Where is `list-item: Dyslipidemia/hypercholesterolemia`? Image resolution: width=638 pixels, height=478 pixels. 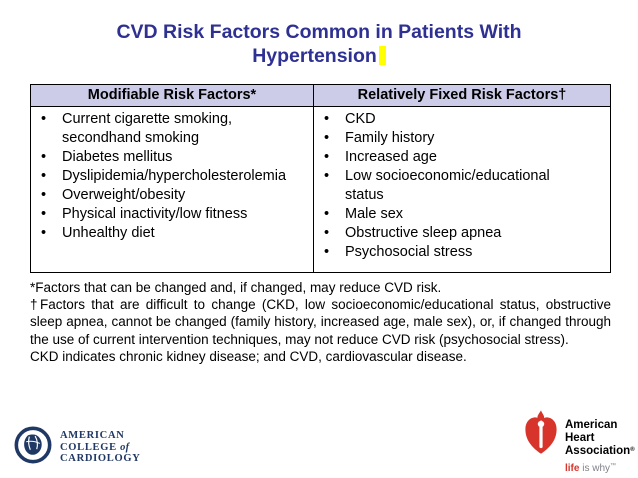
list-item: Dyslipidemia/hypercholesterolemia is located at coordinates (172, 176).